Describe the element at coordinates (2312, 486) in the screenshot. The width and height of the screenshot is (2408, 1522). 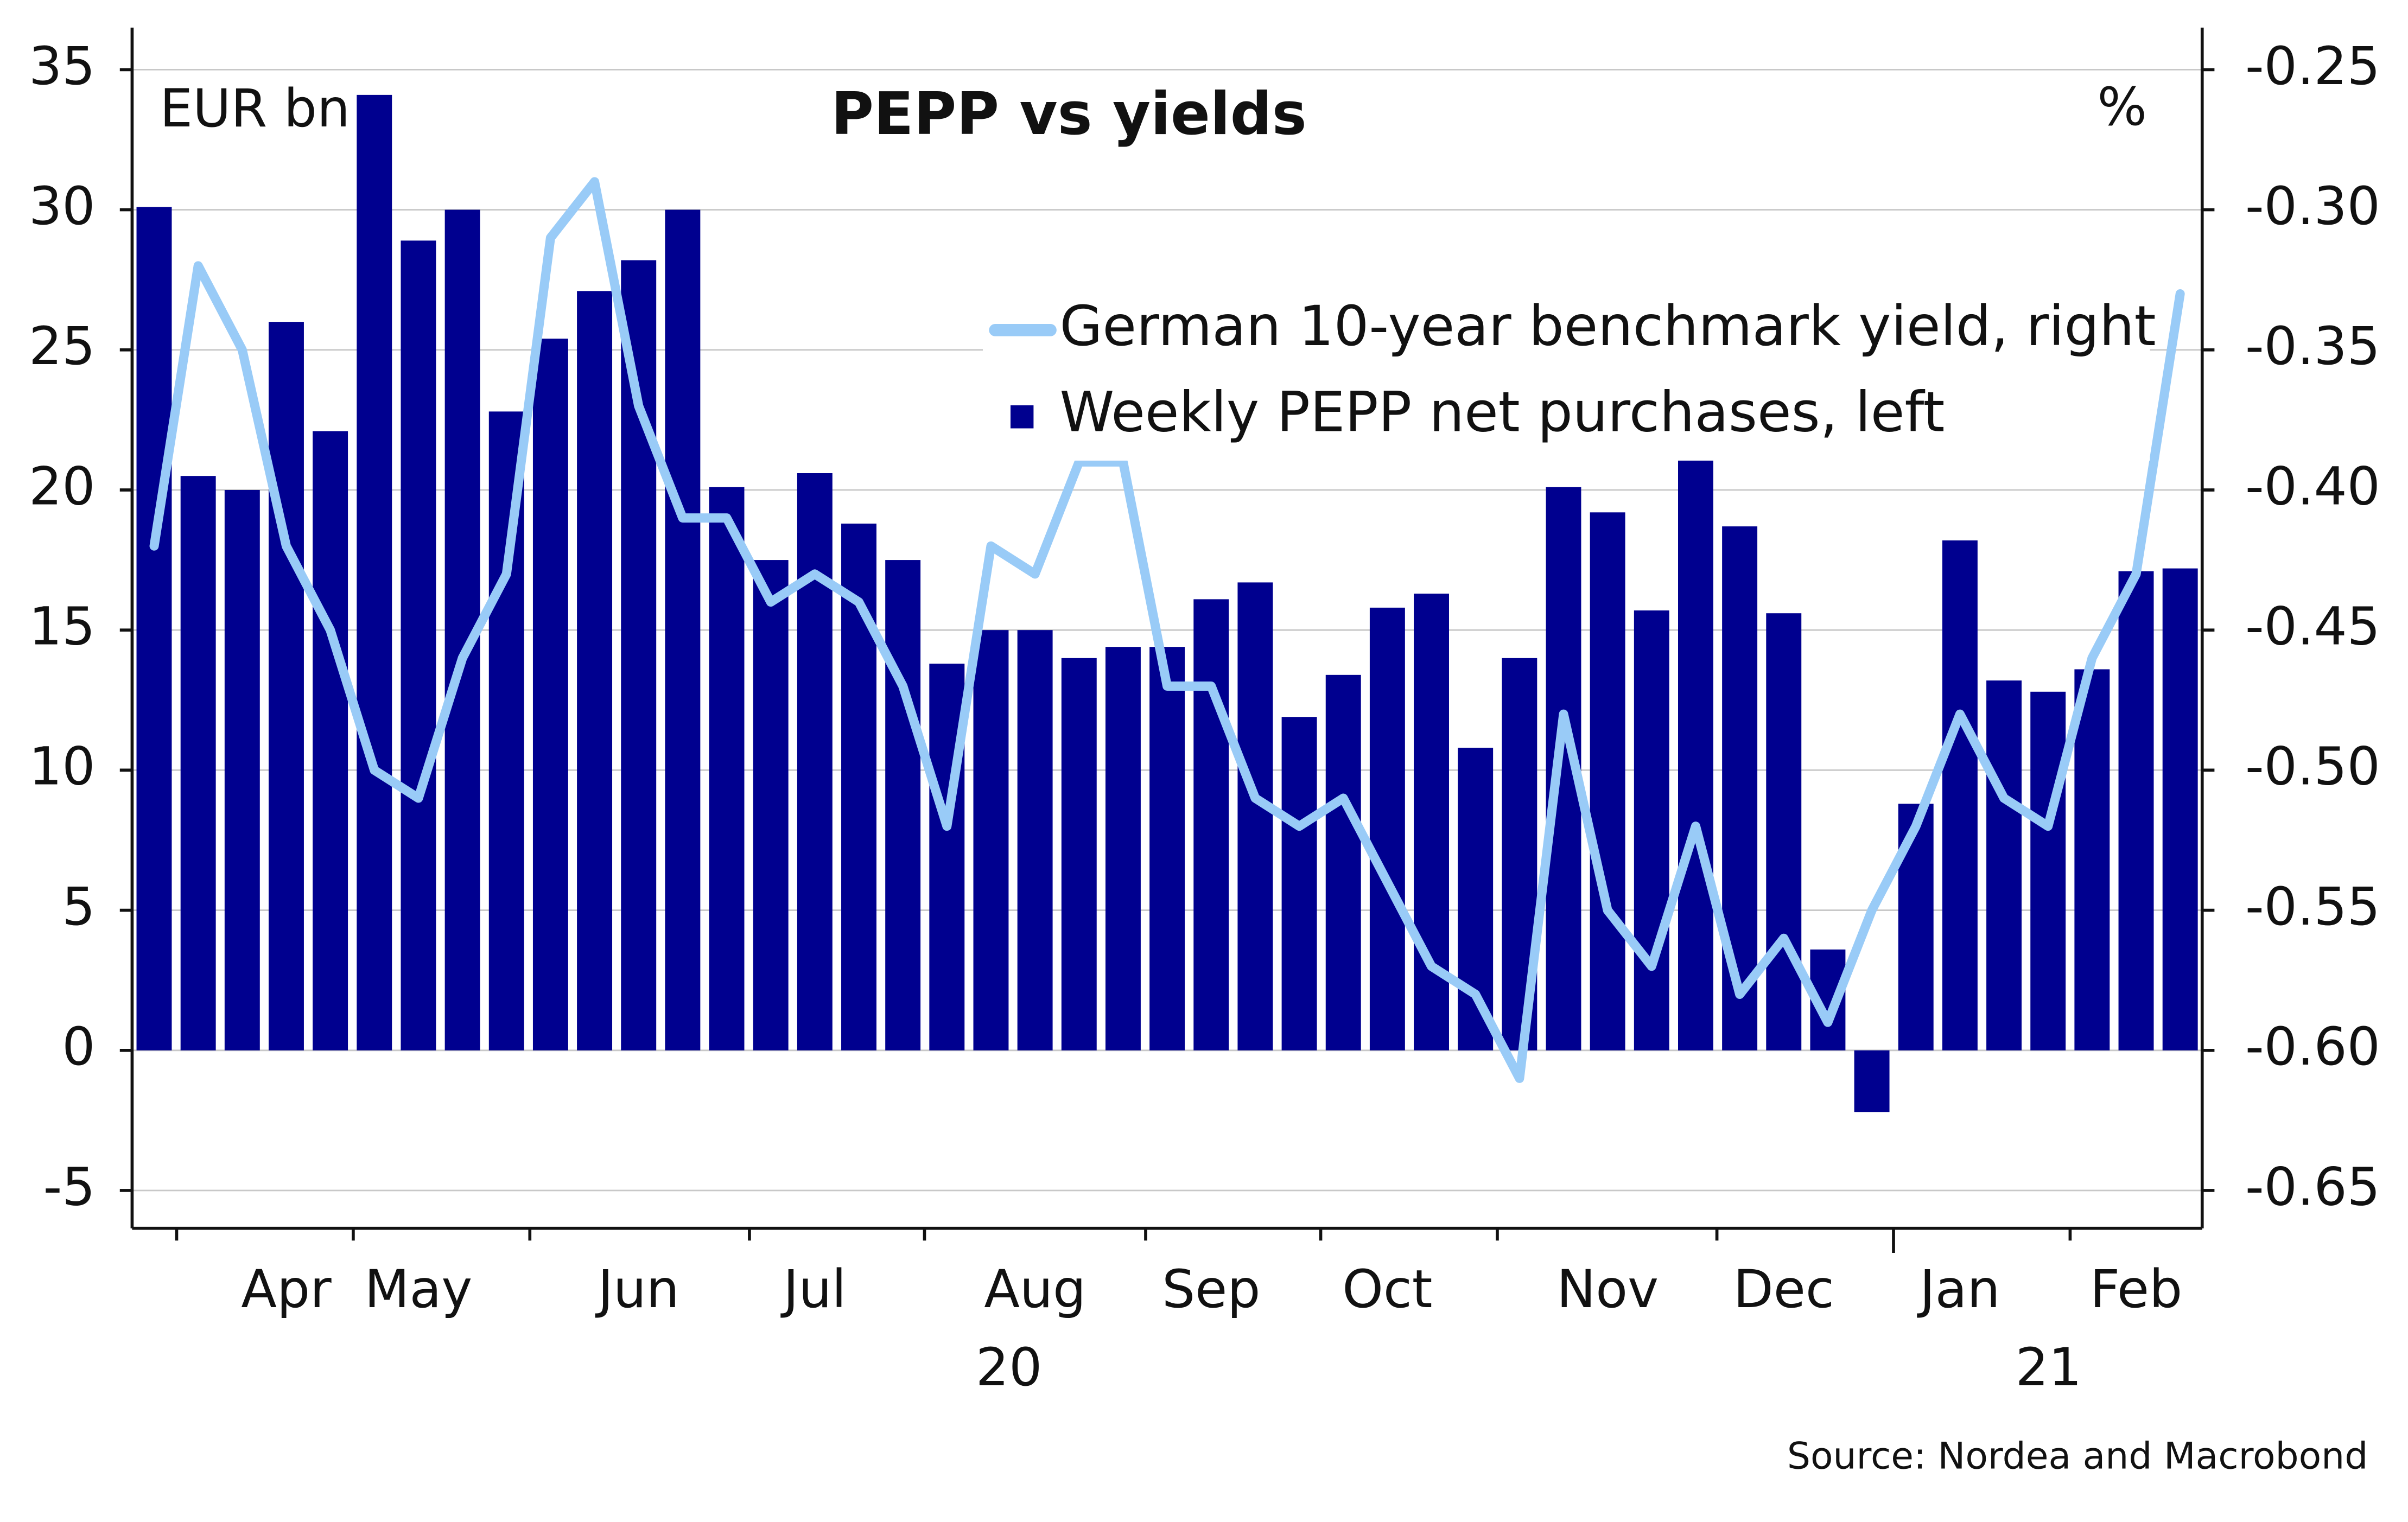
I see `y2-tick-label: -0.40` at that location.